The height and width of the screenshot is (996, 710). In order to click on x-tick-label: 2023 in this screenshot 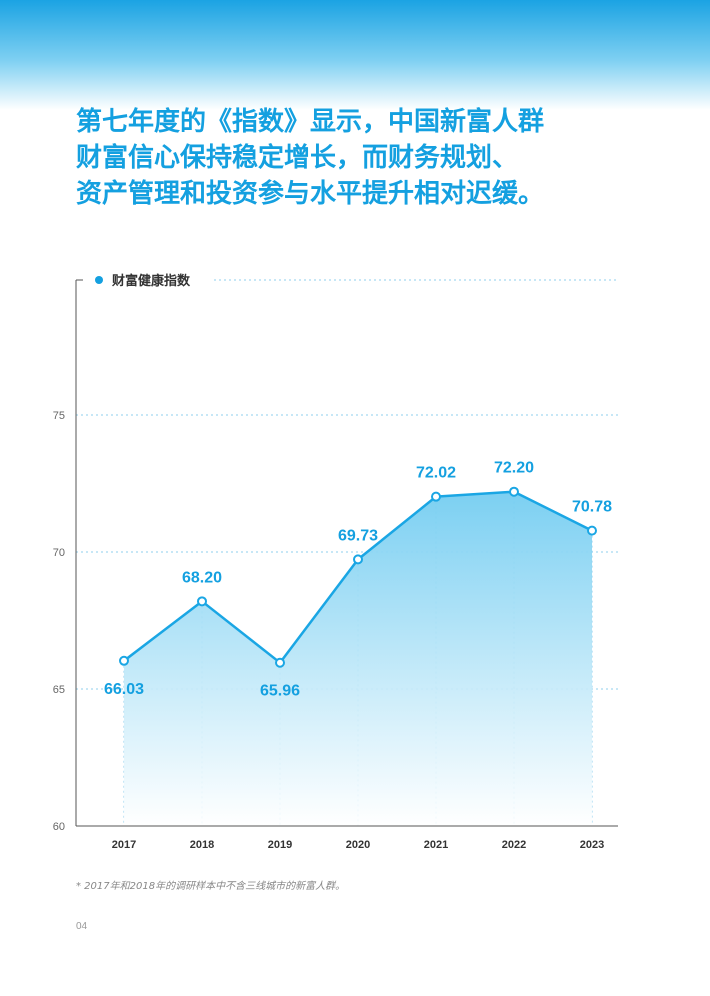, I will do `click(592, 845)`.